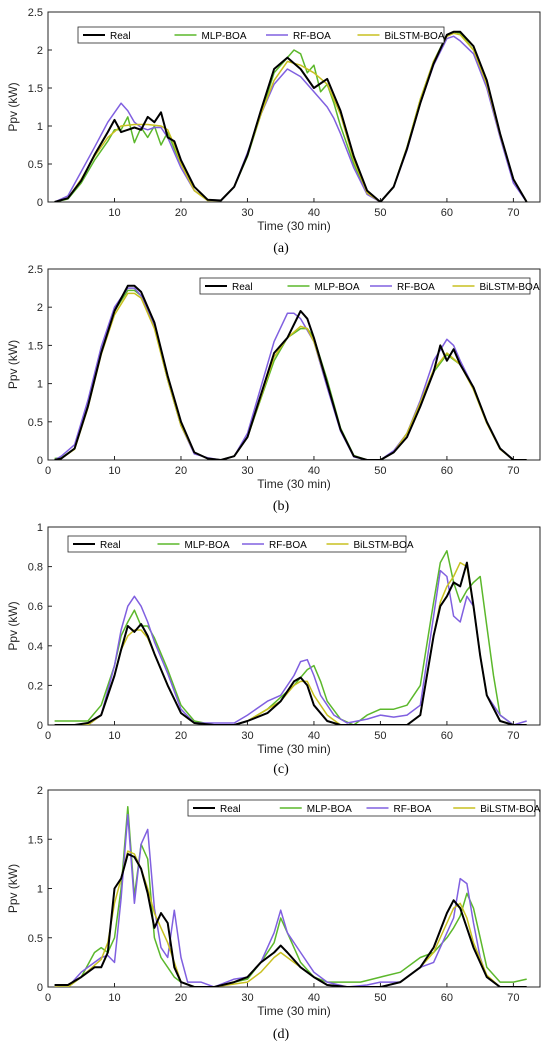 This screenshot has height=1050, width=550. I want to click on y-tick-label: 0.4, so click(35, 647).